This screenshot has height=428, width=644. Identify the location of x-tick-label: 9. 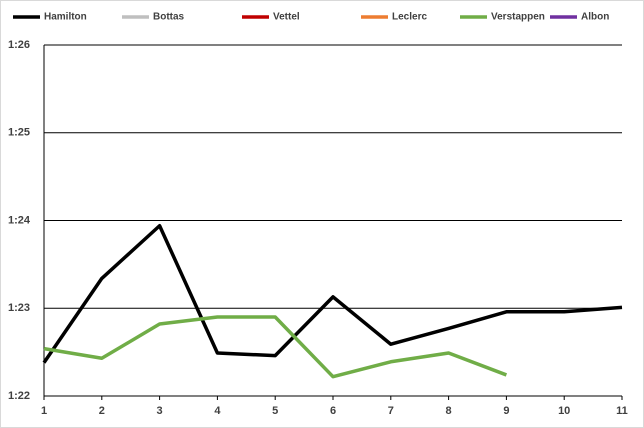
(506, 411).